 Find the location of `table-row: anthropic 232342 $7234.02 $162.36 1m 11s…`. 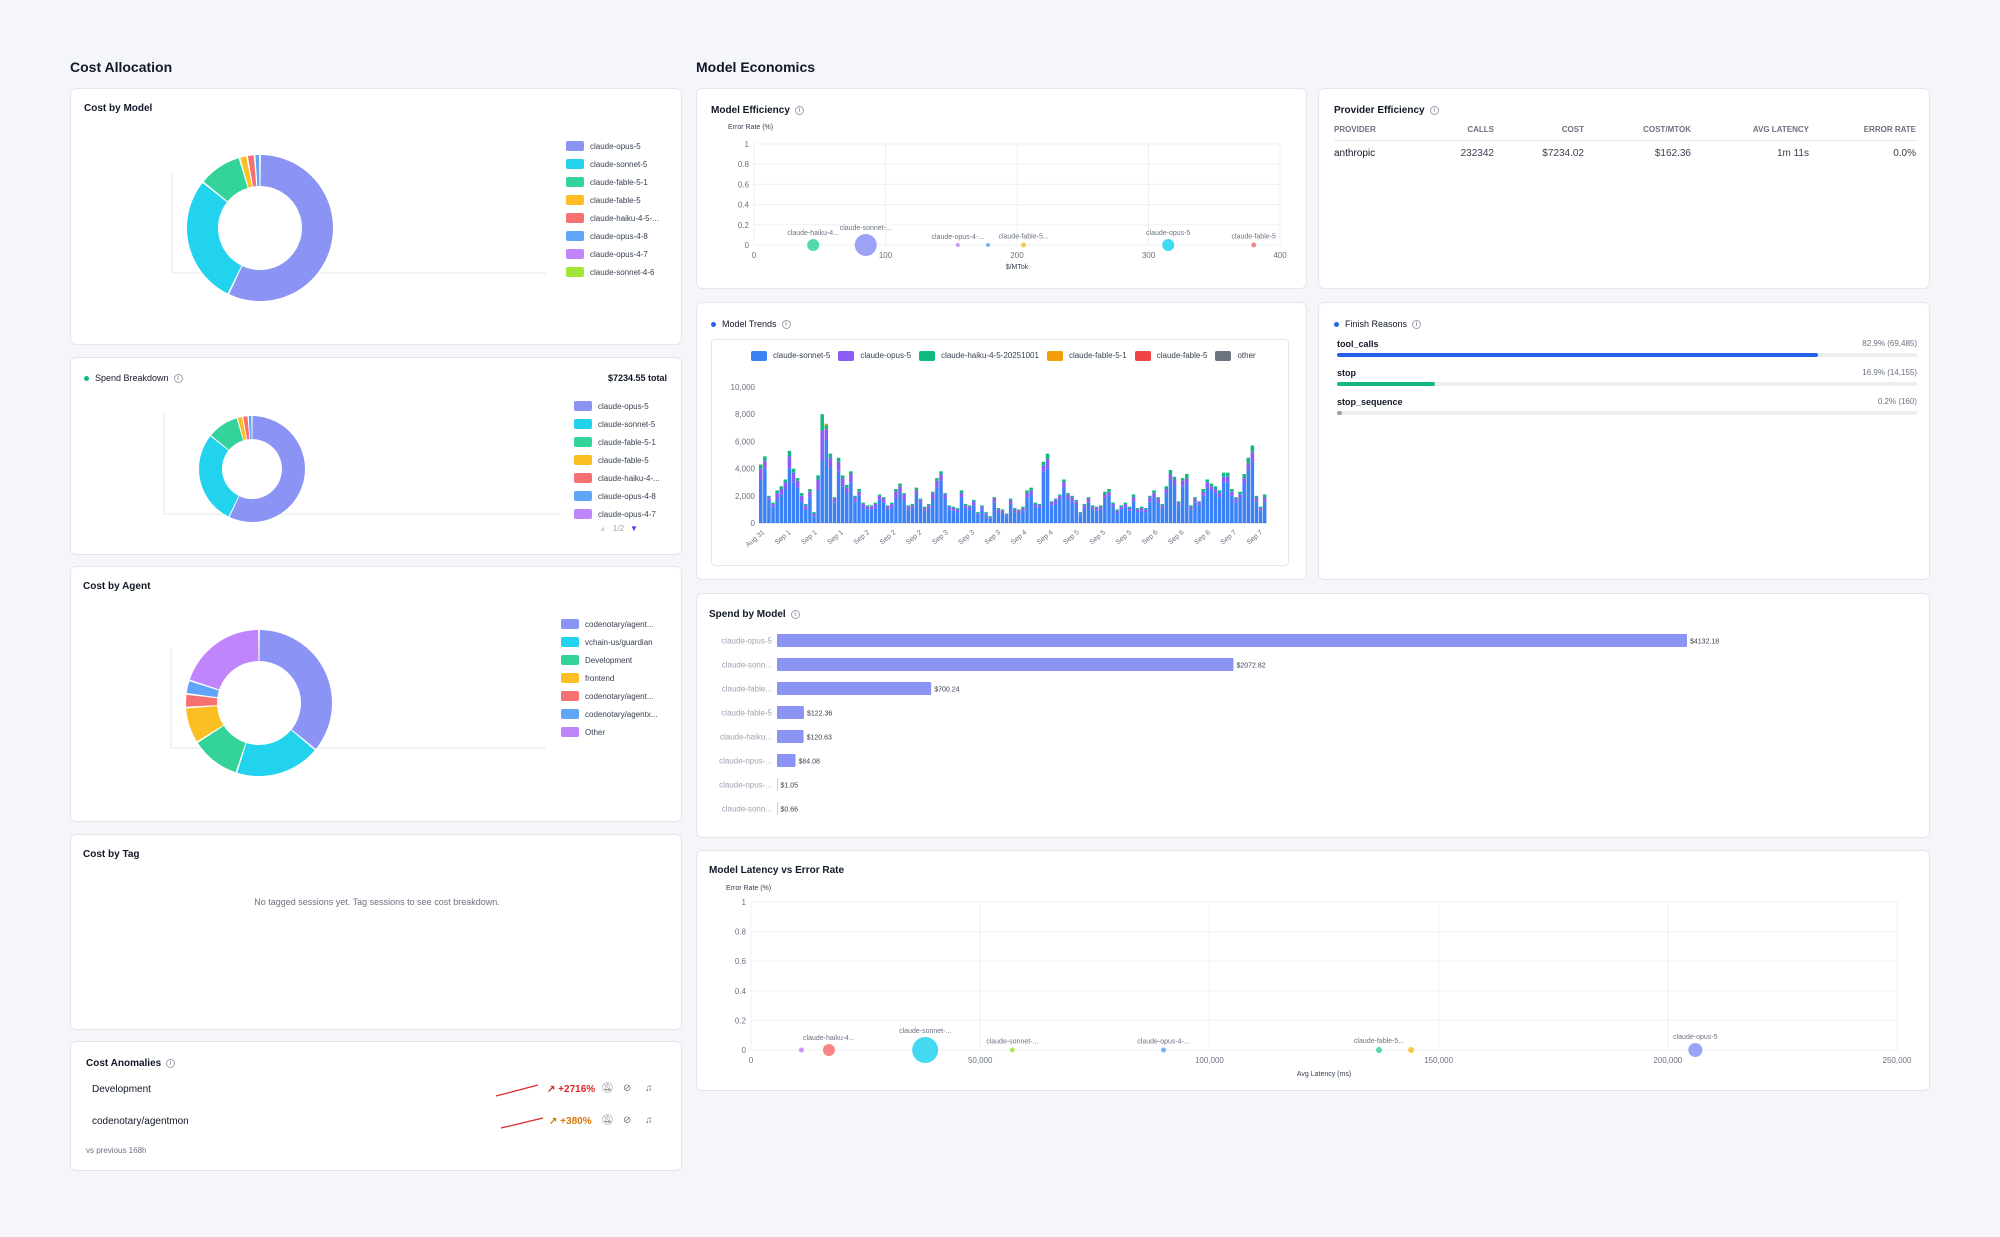

table-row: anthropic 232342 $7234.02 $162.36 1m 11s… is located at coordinates (1625, 150).